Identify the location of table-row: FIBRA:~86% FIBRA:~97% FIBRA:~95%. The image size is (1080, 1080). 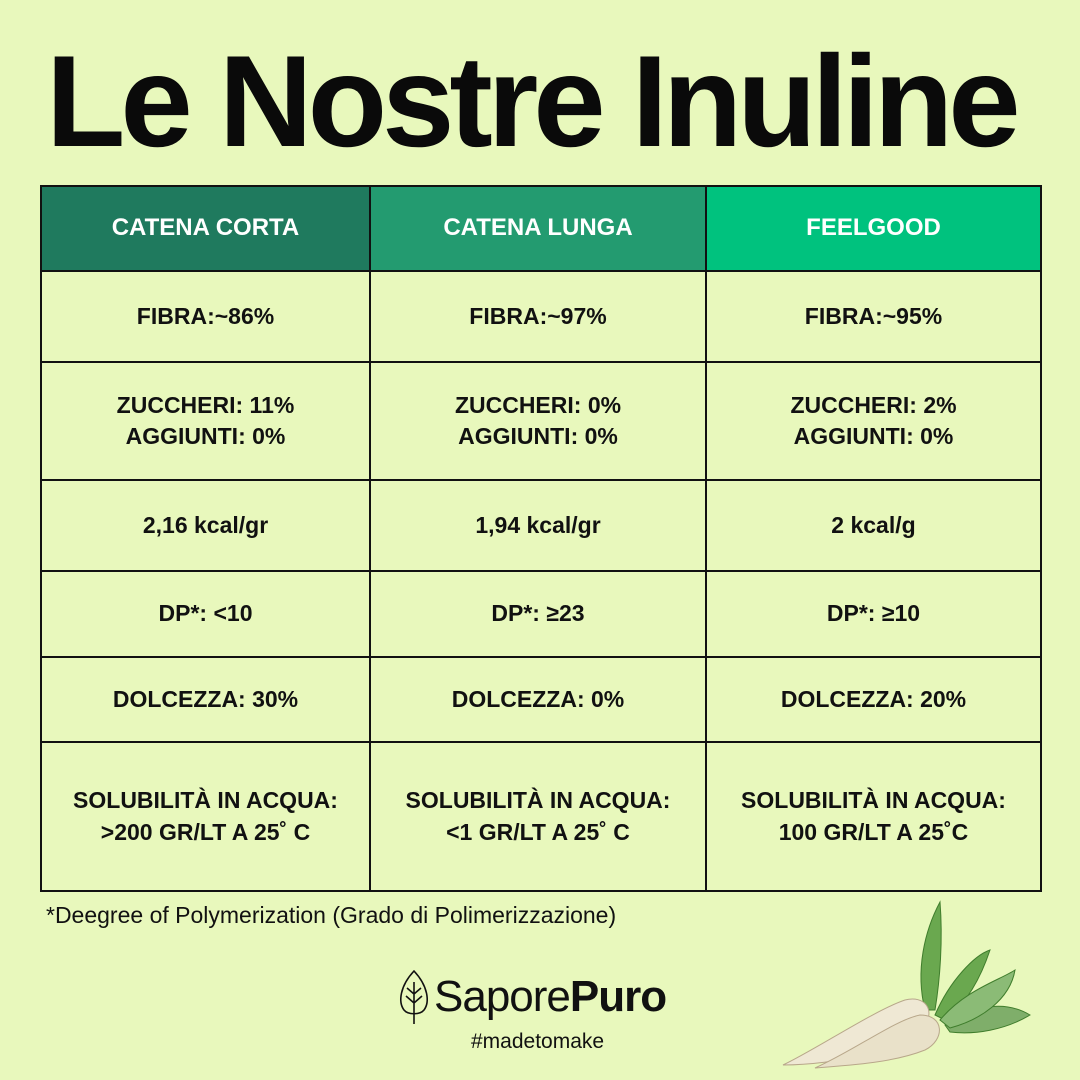
(541, 316).